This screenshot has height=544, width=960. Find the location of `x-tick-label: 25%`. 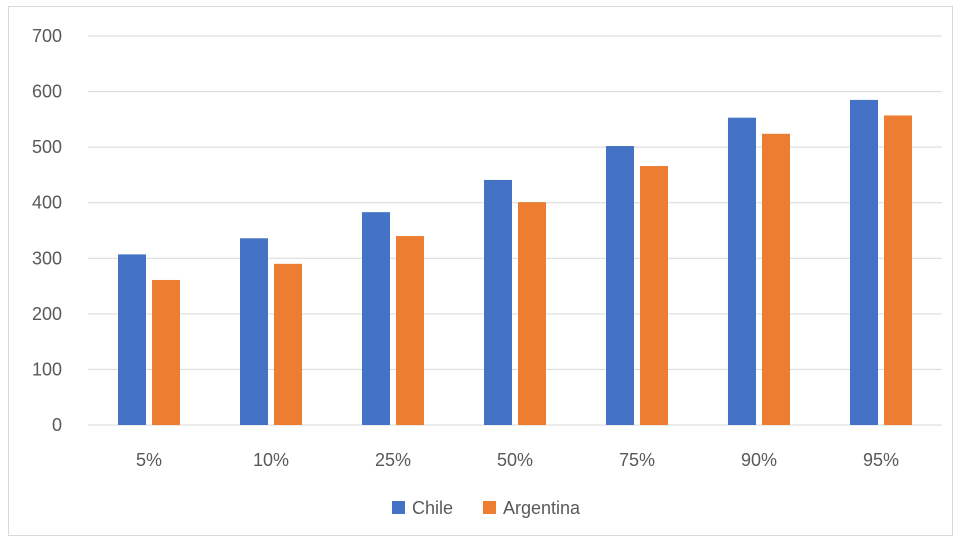

x-tick-label: 25% is located at coordinates (393, 460).